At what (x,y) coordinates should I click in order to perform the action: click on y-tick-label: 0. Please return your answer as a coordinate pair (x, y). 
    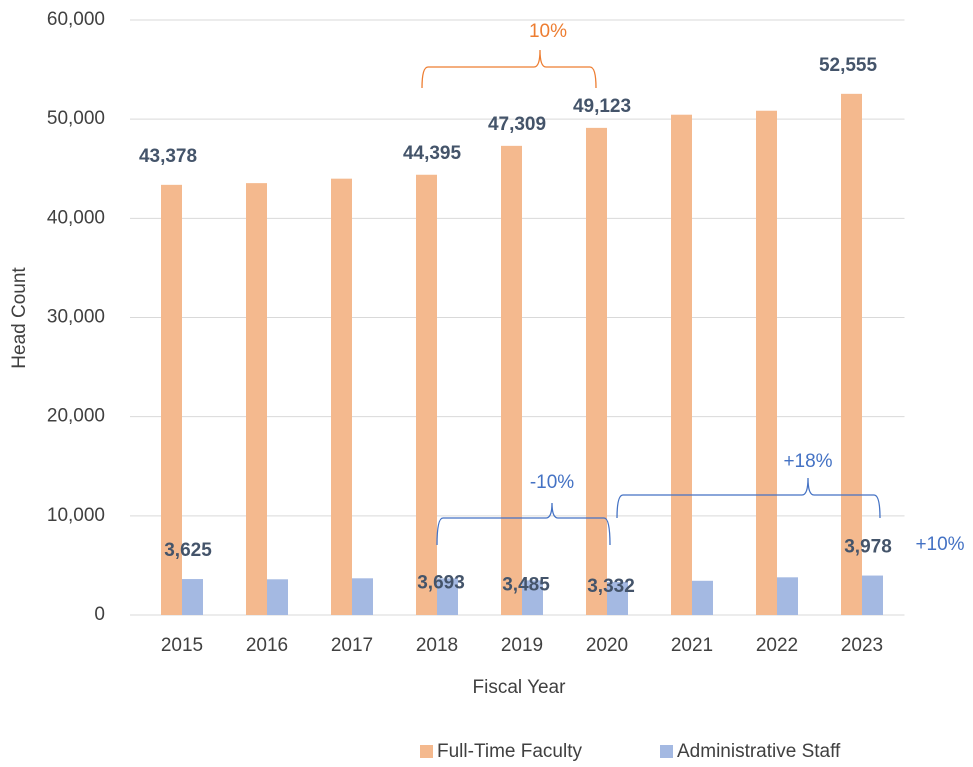
    Looking at the image, I should click on (99, 614).